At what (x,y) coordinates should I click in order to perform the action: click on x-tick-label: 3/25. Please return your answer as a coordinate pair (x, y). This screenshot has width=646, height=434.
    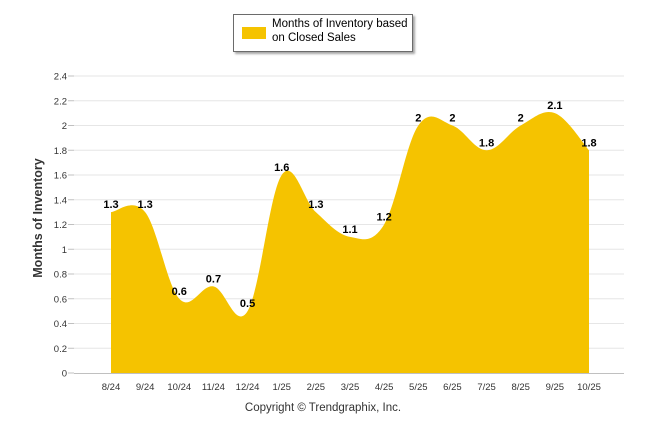
    Looking at the image, I should click on (350, 387).